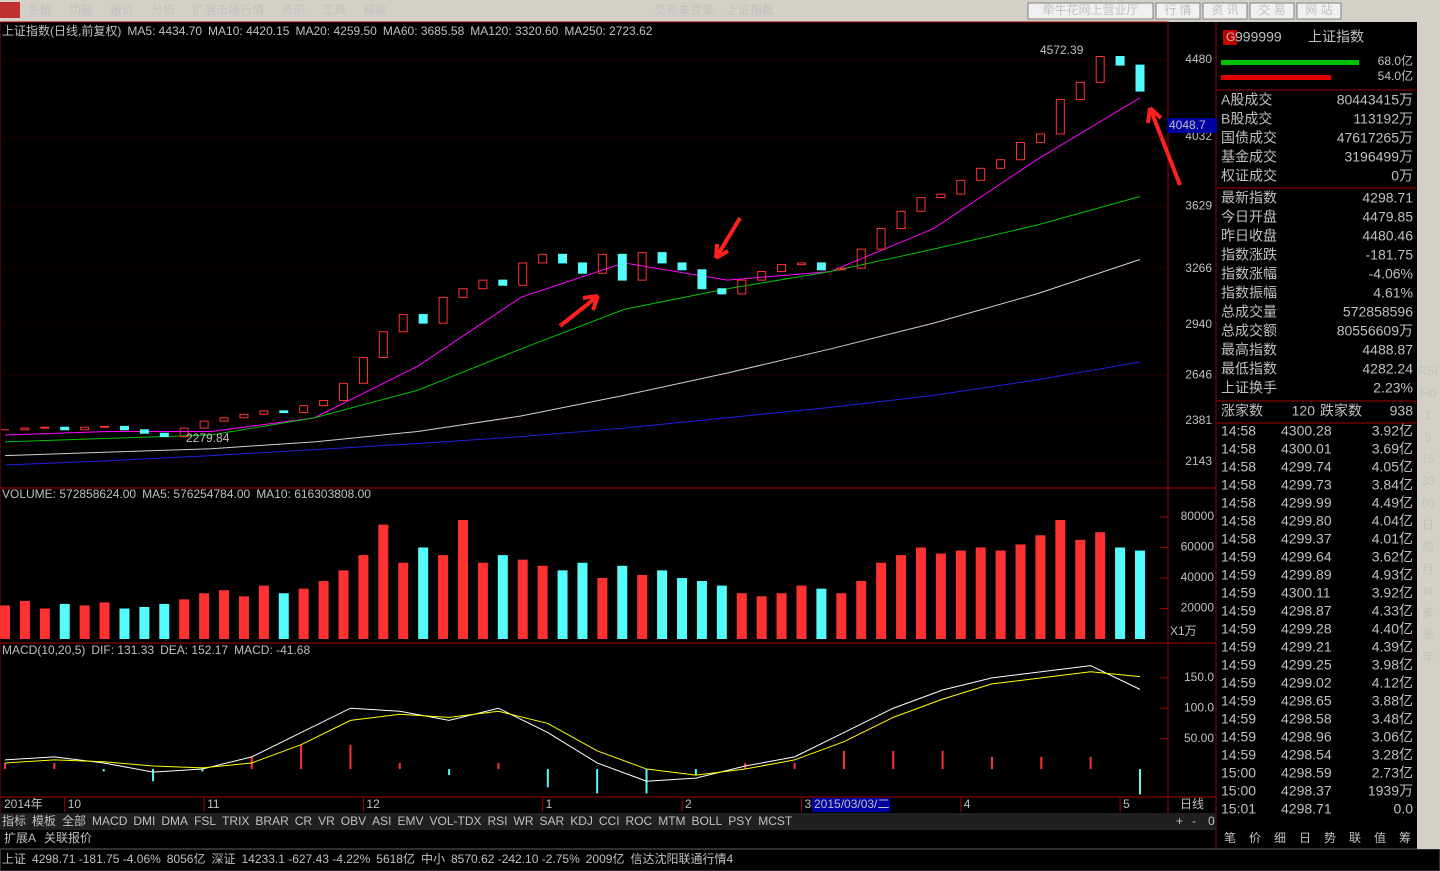 Image resolution: width=1440 pixels, height=871 pixels. Describe the element at coordinates (353, 821) in the screenshot. I see `indicator-tab: OBV` at that location.